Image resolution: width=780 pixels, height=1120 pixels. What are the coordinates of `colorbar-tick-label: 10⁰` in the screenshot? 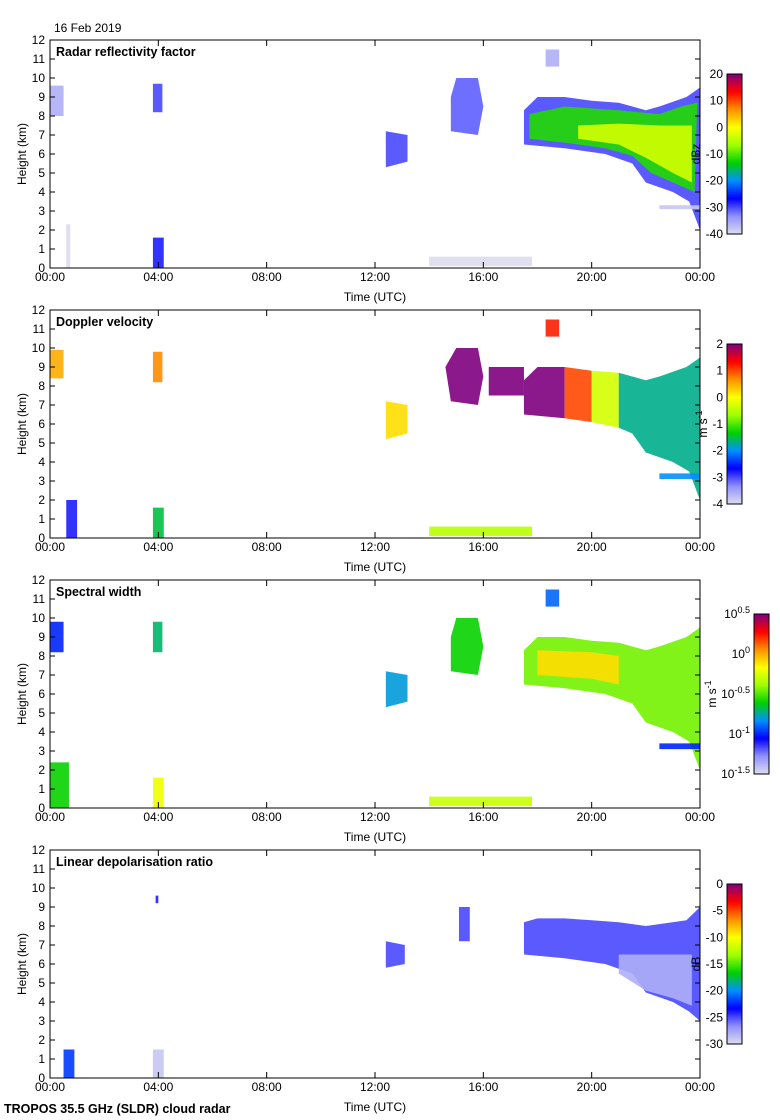 It's located at (741, 653).